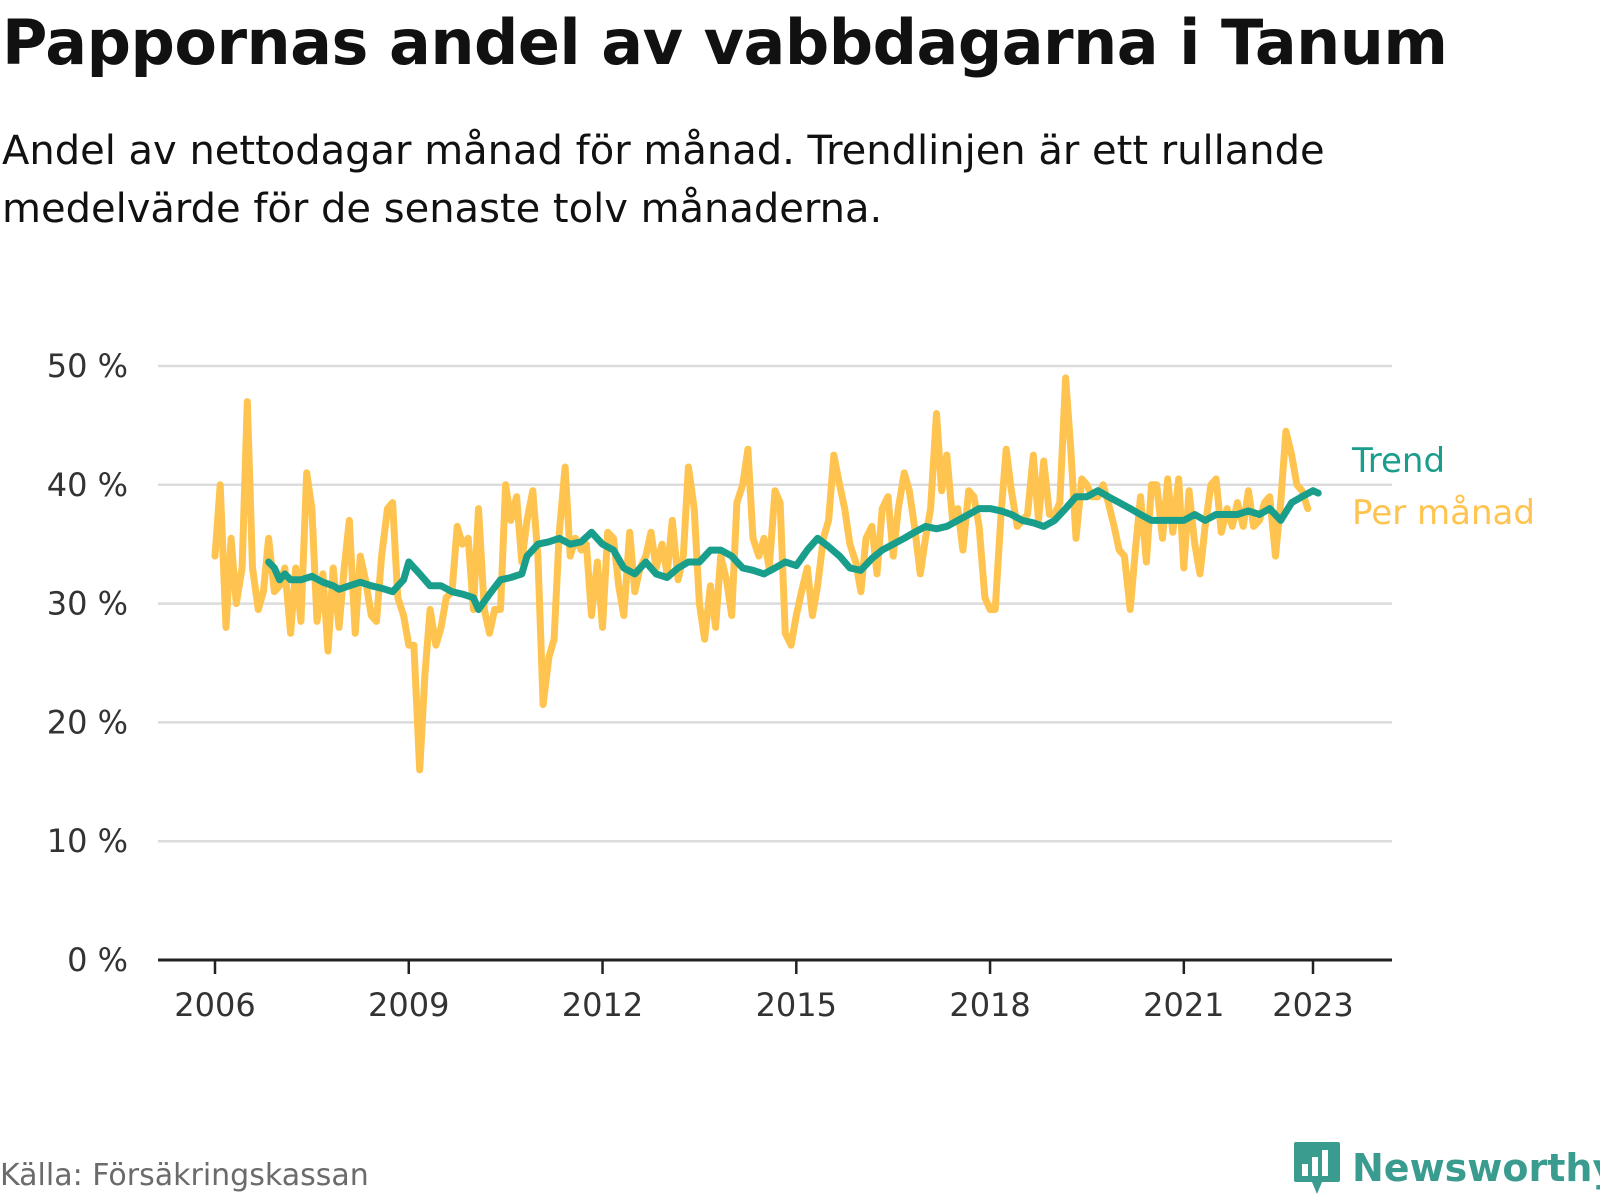 Image resolution: width=1600 pixels, height=1200 pixels. Describe the element at coordinates (1317, 1168) in the screenshot. I see `bar-chart-icon` at that location.